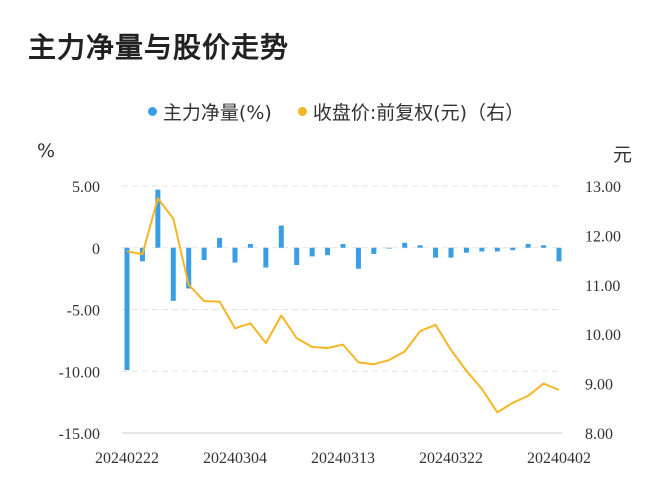  I want to click on legend-label-main-force: 主力净量(%), so click(217, 113).